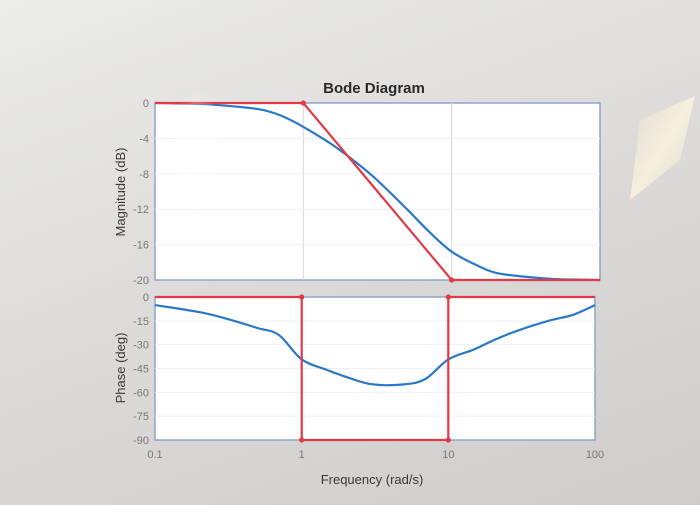 This screenshot has height=505, width=700. I want to click on phase-y-ticks: 0 -15 -30 -45 -60 -75 -90, so click(141, 369).